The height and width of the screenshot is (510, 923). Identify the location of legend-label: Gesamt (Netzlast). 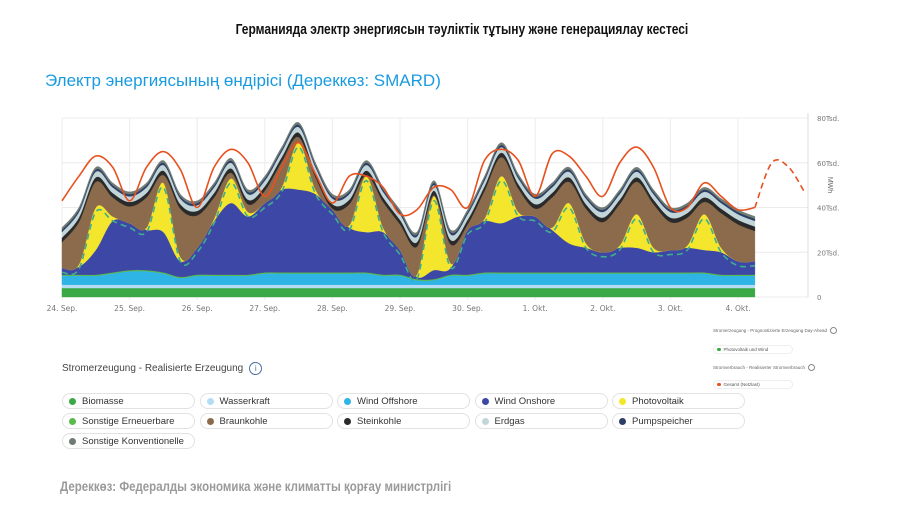
(741, 384).